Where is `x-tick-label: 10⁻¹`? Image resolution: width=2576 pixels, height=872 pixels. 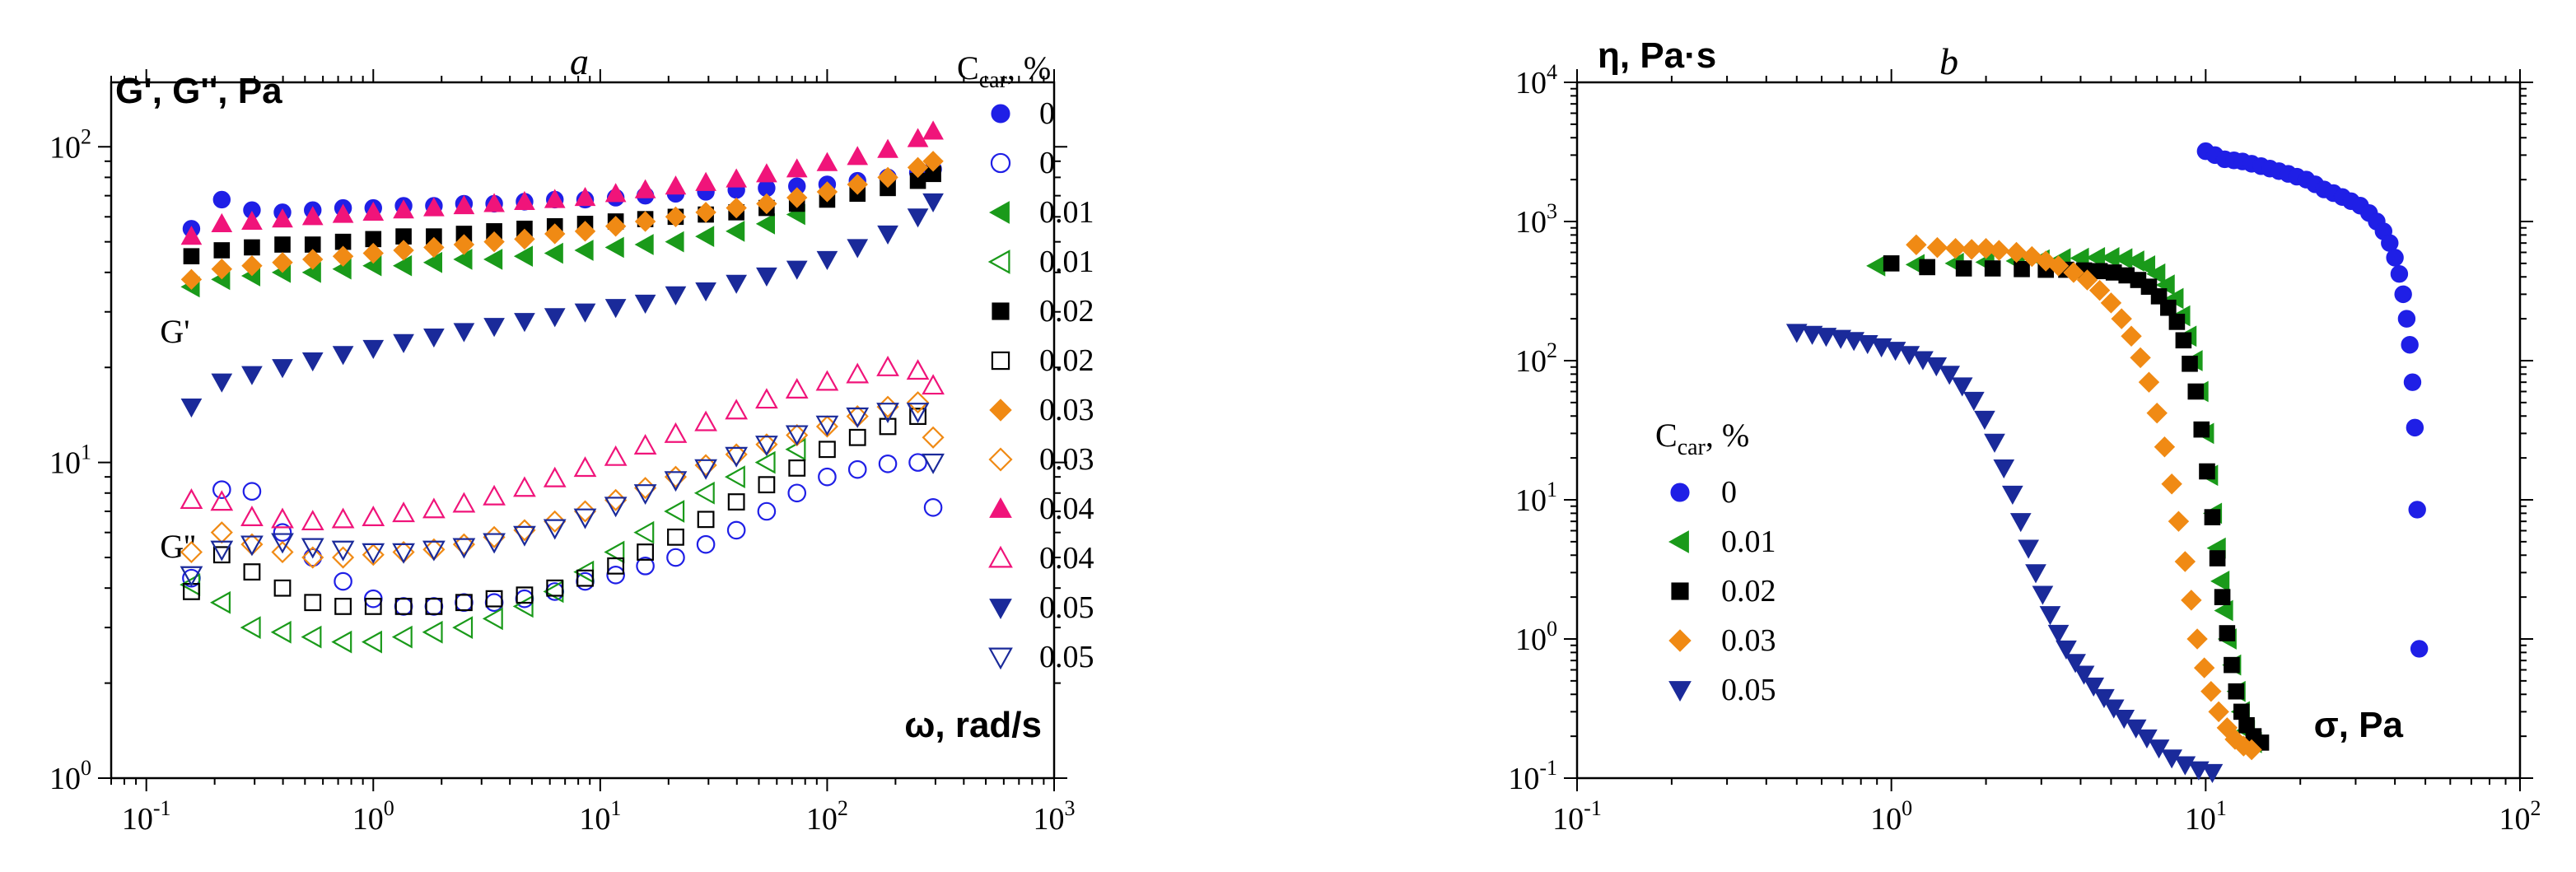
x-tick-label: 10⁻¹ is located at coordinates (1577, 816).